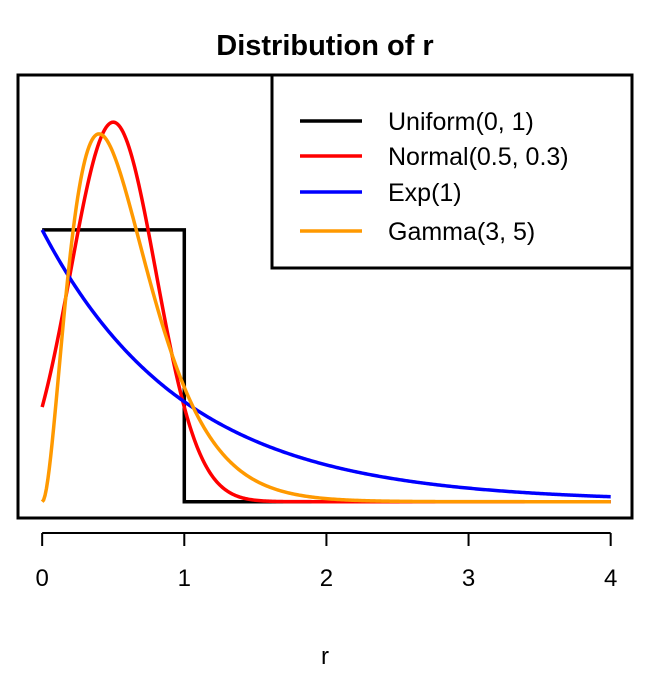 This screenshot has width=672, height=677. What do you see at coordinates (41, 578) in the screenshot?
I see `x-tick-label: 0` at bounding box center [41, 578].